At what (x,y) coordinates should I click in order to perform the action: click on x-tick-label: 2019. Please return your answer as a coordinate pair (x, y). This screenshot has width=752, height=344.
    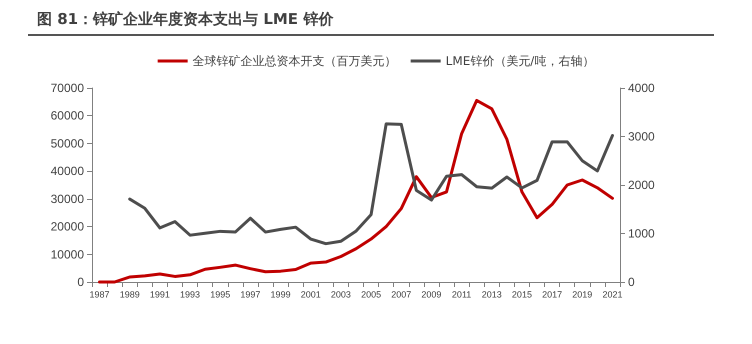
    Looking at the image, I should click on (582, 295).